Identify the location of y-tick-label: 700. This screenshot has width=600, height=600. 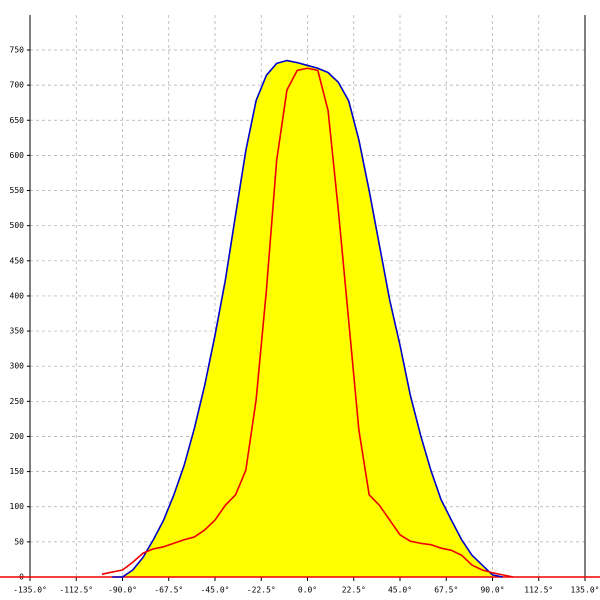
(17, 85).